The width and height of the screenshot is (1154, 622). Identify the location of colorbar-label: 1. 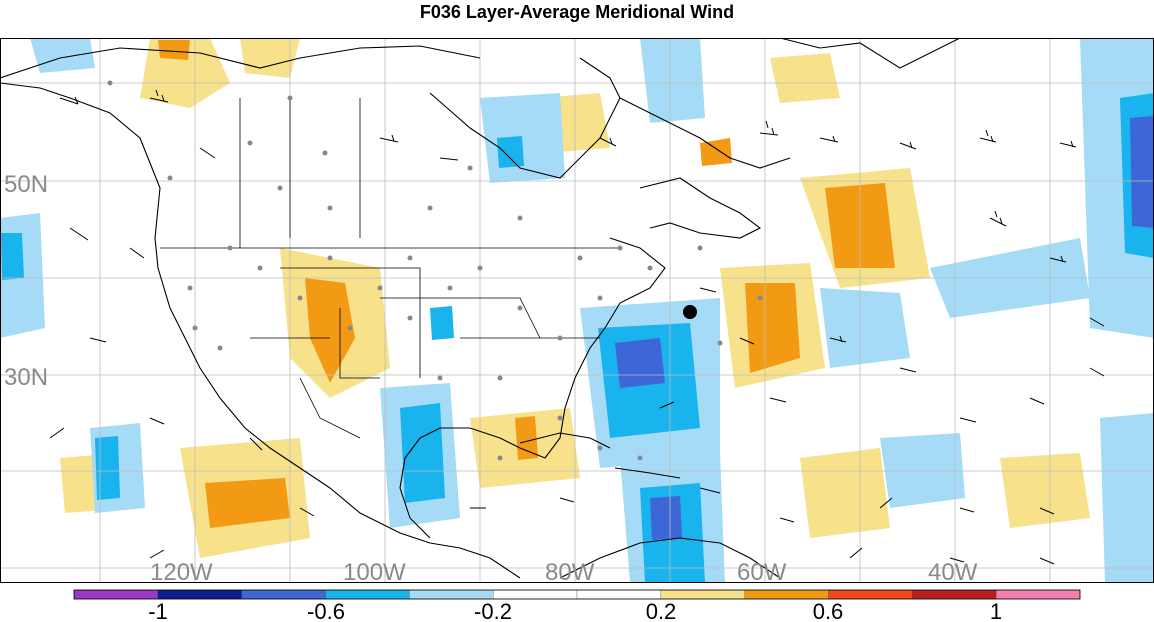
(996, 610).